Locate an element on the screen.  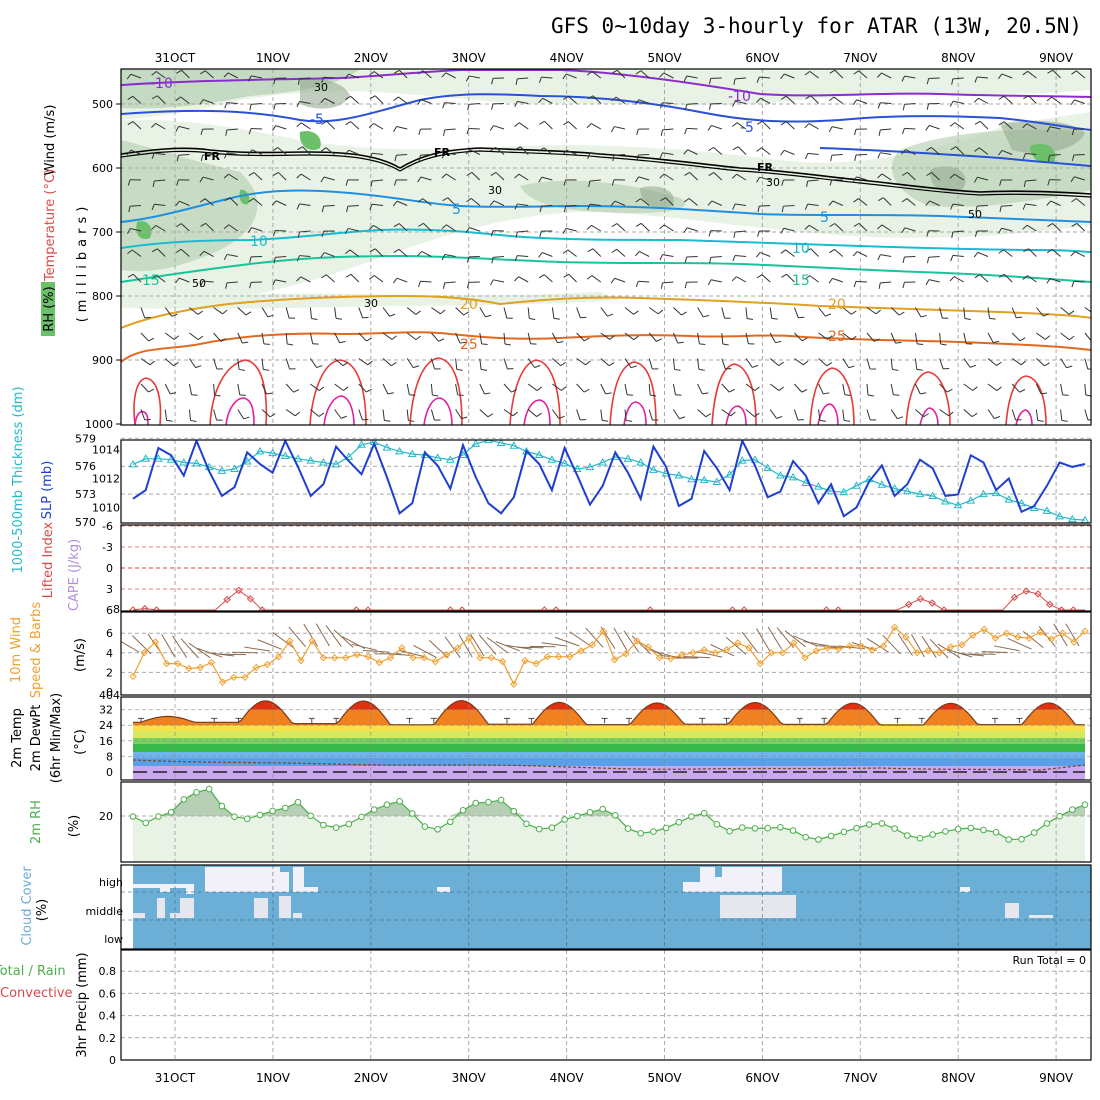
lifted-point is located at coordinates (544, 608).